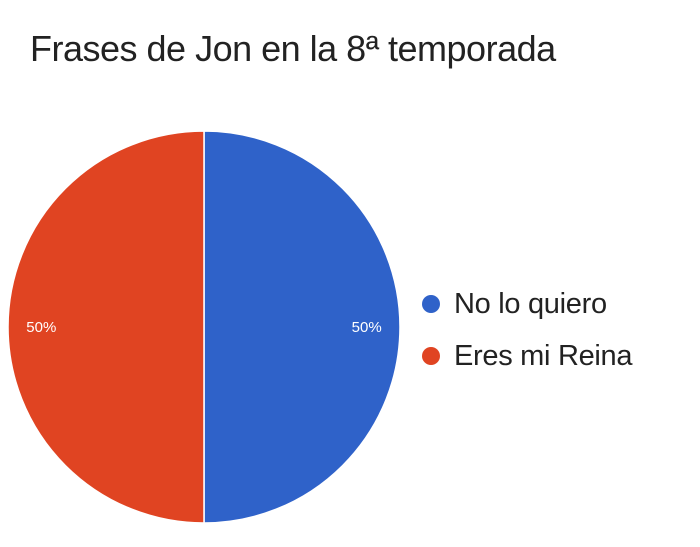 Image resolution: width=700 pixels, height=547 pixels. I want to click on legend-item-no-lo-quiero: No lo quiero, so click(527, 304).